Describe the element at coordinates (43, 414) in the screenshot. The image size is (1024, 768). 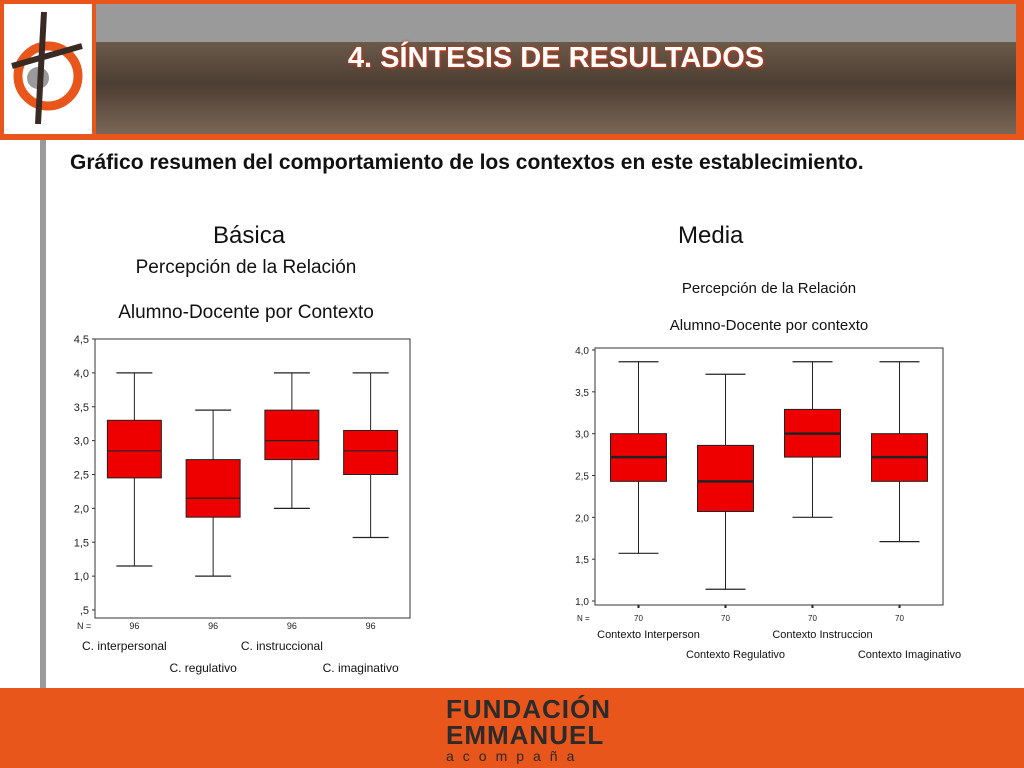
I see `left-divider` at that location.